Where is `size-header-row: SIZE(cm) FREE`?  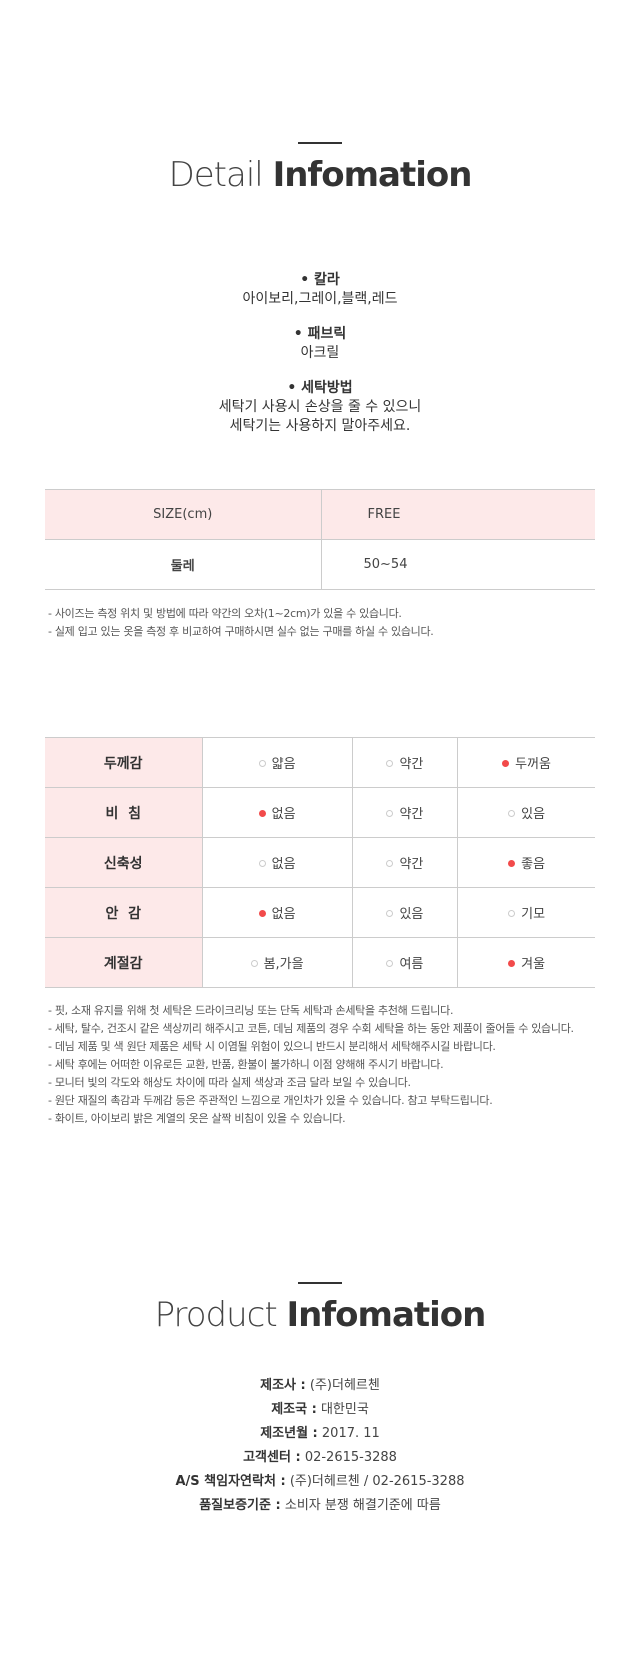 size-header-row: SIZE(cm) FREE is located at coordinates (320, 514).